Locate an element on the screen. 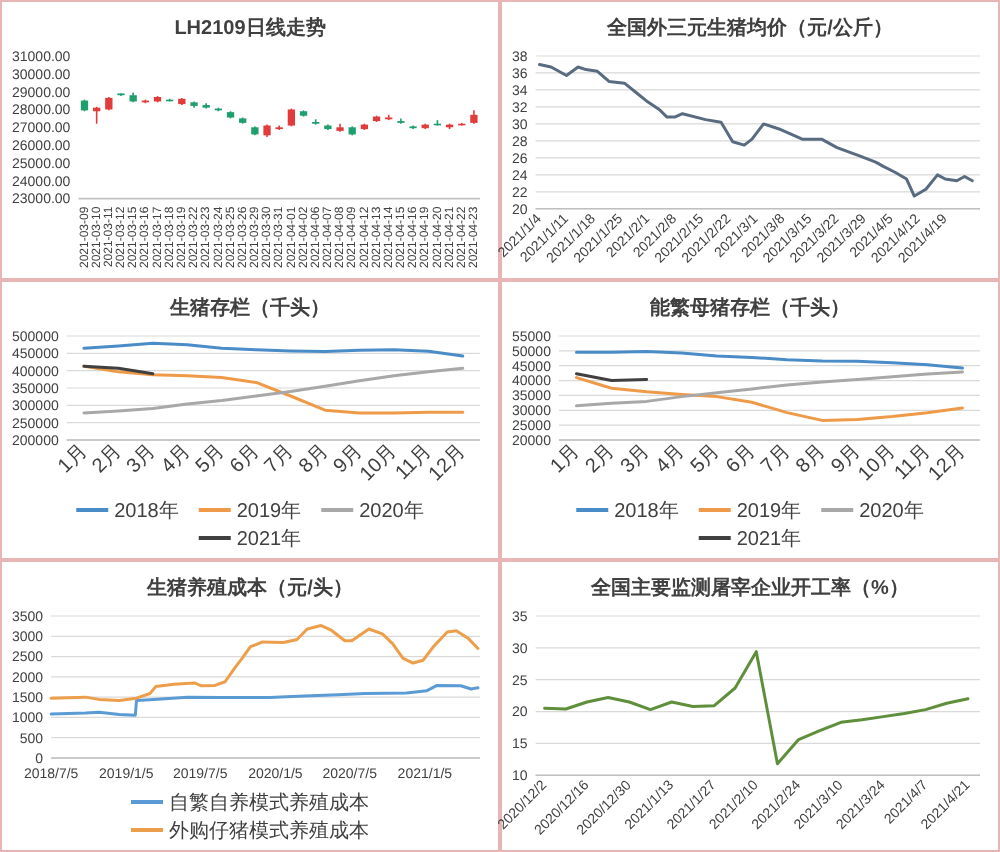  chart-title: 全国外三元生猪均价（元/公斤） is located at coordinates (749, 28).